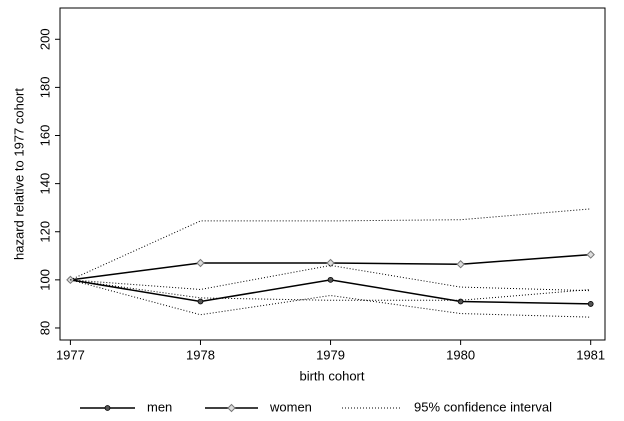 This screenshot has height=421, width=624. What do you see at coordinates (44, 39) in the screenshot?
I see `y-tick-label: 200` at bounding box center [44, 39].